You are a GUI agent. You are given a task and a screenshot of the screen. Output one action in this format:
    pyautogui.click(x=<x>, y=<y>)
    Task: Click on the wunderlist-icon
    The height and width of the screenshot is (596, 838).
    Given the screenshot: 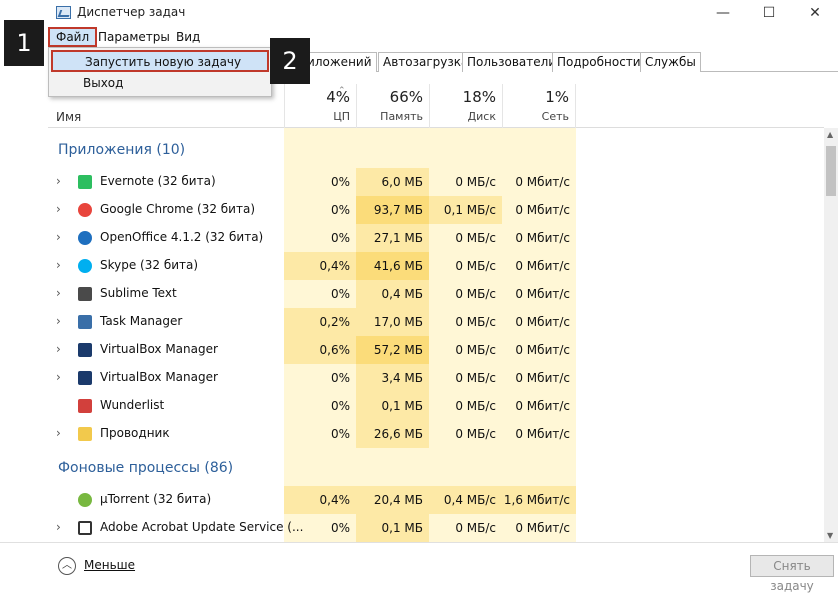 What is the action you would take?
    pyautogui.click(x=85, y=406)
    